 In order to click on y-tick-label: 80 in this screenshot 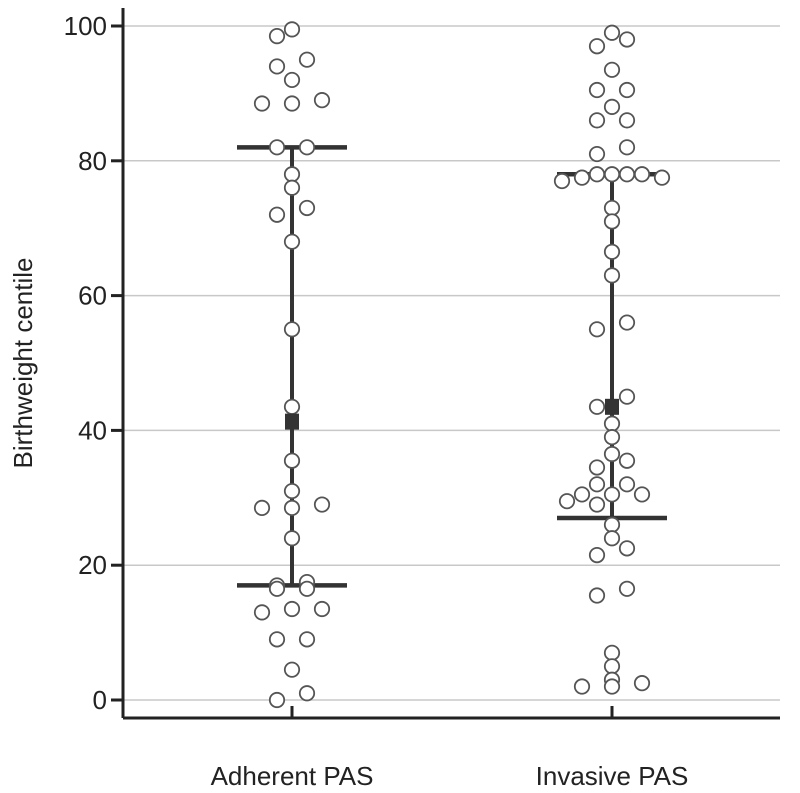, I will do `click(92, 161)`.